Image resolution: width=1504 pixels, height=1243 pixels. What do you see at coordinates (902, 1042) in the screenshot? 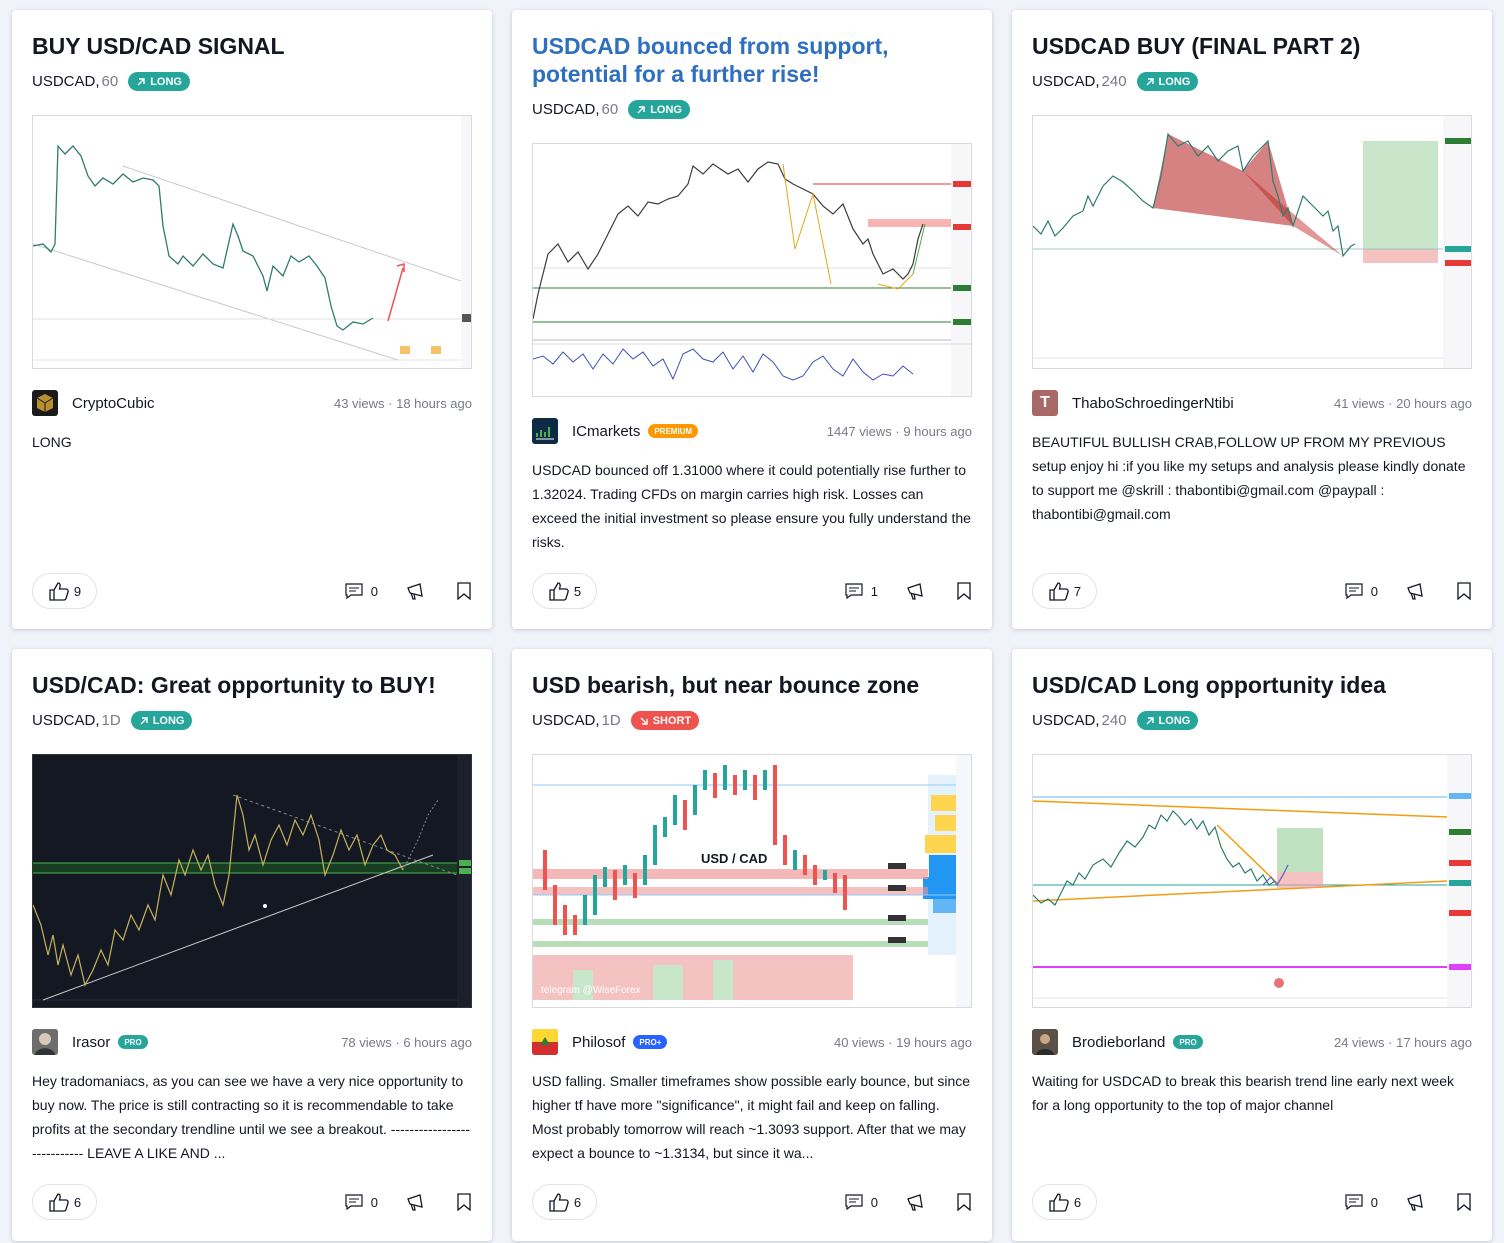
I see `view-stats: 40 views · 19 hours ago` at bounding box center [902, 1042].